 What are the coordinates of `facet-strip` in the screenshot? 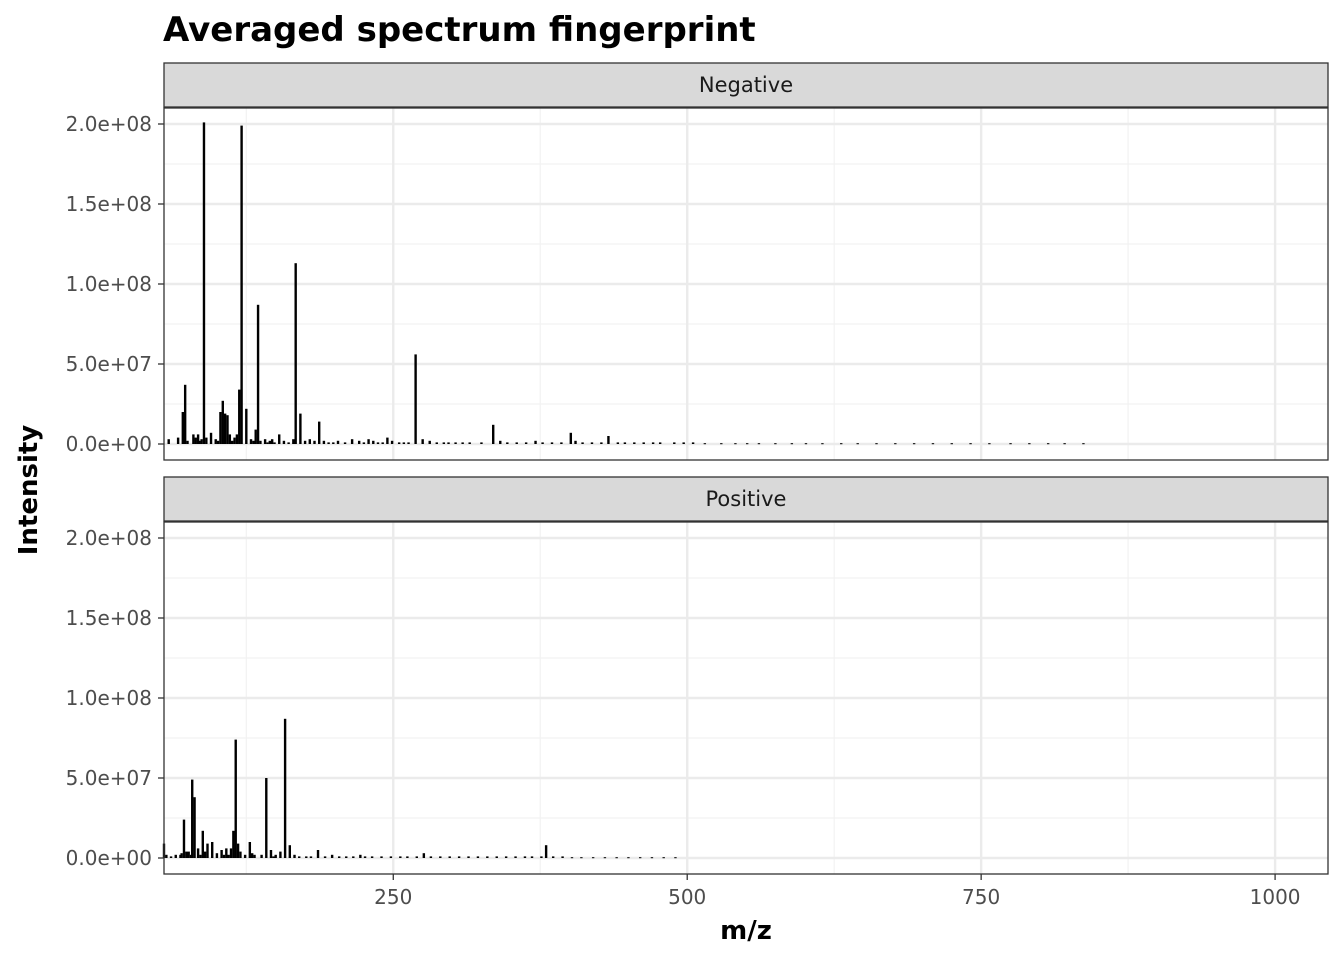 It's located at (746, 499).